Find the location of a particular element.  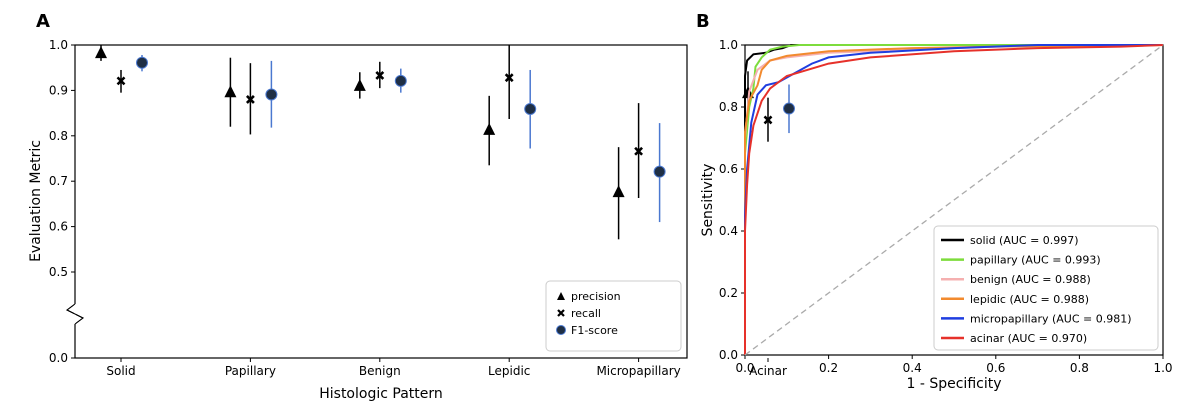

panel-b-ylabel: Sensitivity is located at coordinates (708, 200).